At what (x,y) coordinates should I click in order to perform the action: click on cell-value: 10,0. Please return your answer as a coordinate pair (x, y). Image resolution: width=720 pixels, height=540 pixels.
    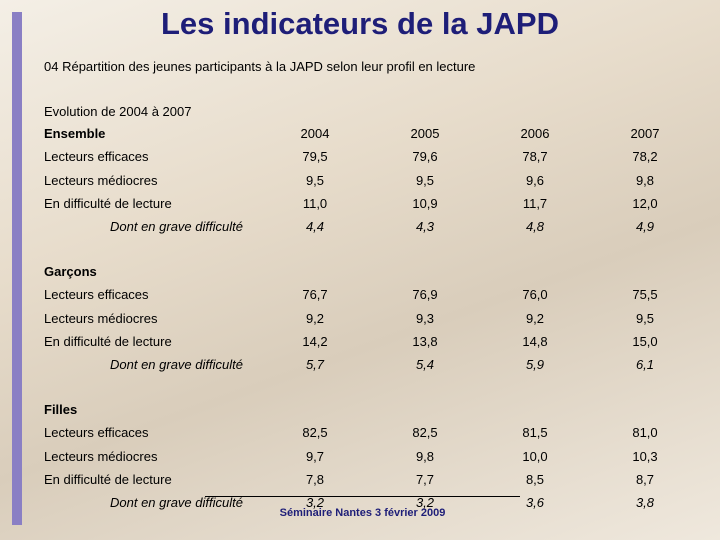
    Looking at the image, I should click on (535, 456).